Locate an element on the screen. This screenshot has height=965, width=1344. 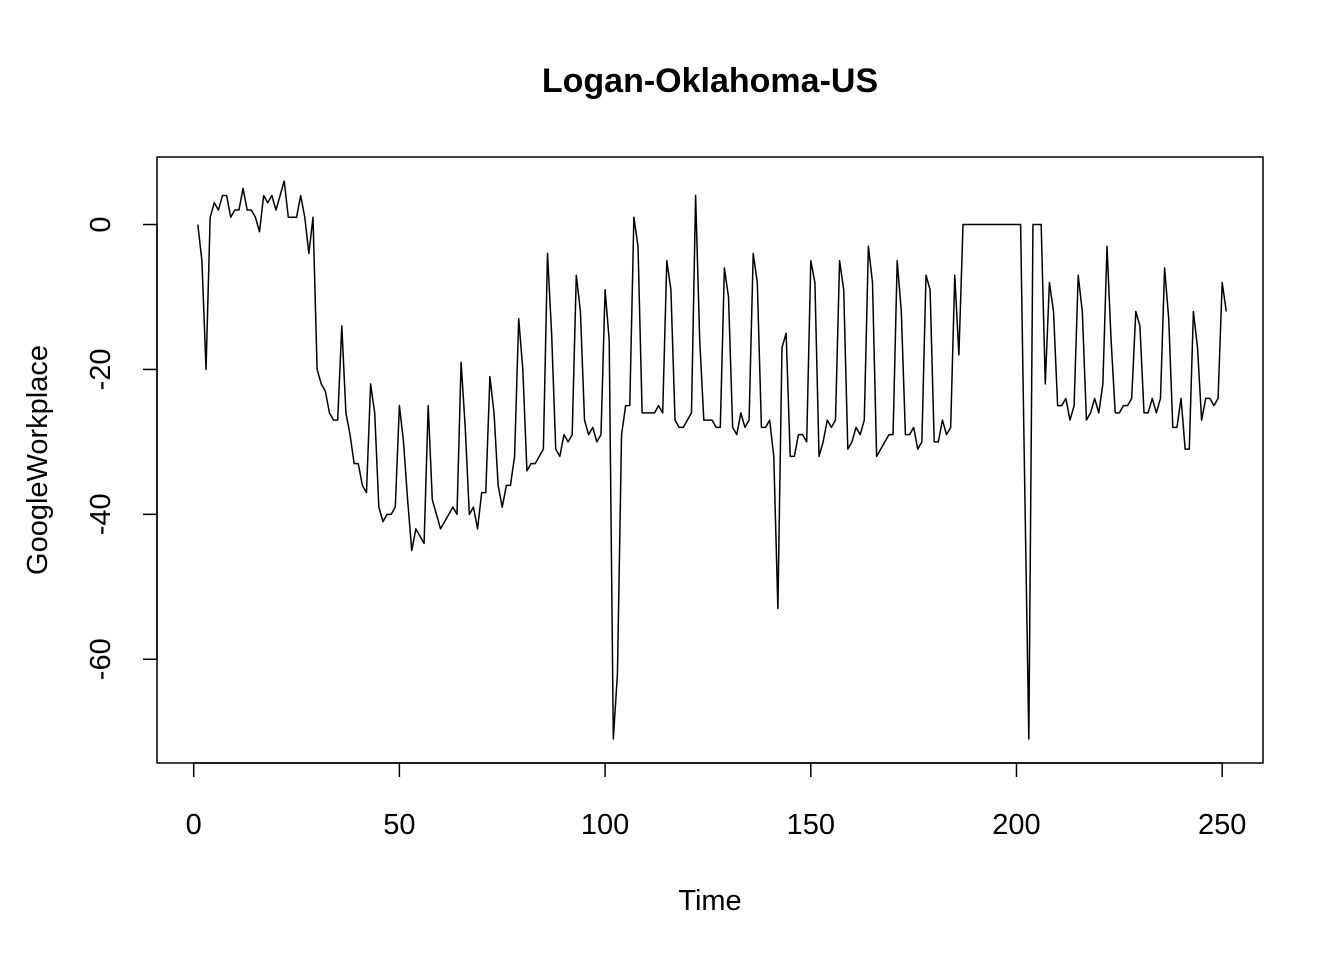
x-tick-label: 250 is located at coordinates (1222, 825).